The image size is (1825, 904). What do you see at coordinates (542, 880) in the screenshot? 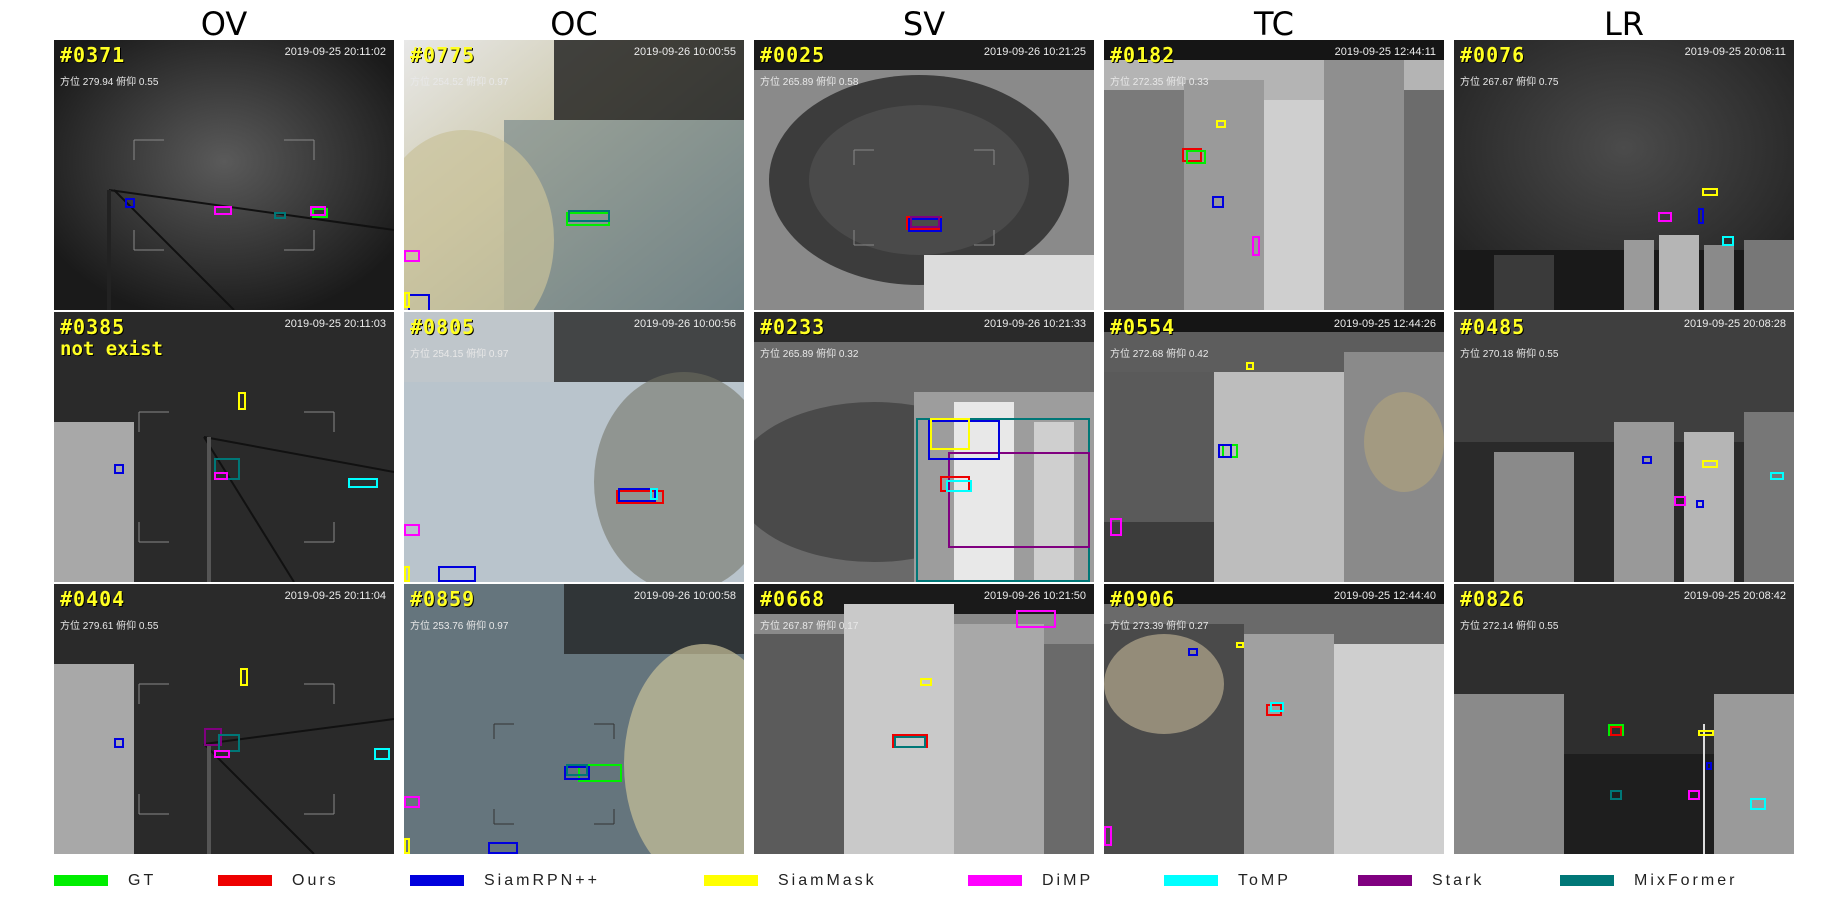
I see `legend-label: SiamRPN++` at bounding box center [542, 880].